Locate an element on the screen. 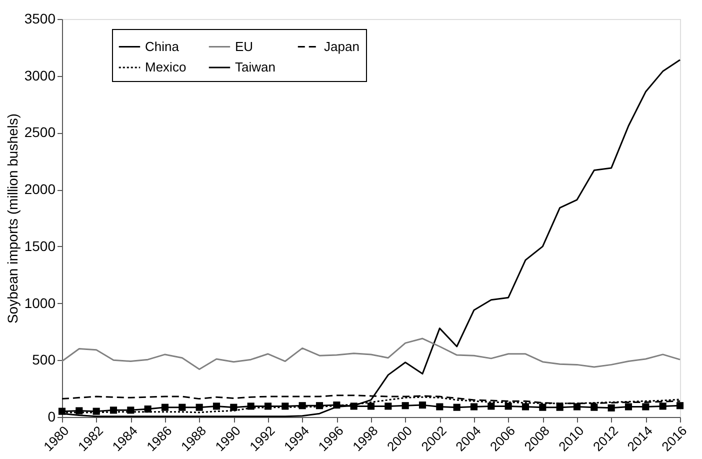 The height and width of the screenshot is (459, 702). legend-label: Mexico is located at coordinates (165, 67).